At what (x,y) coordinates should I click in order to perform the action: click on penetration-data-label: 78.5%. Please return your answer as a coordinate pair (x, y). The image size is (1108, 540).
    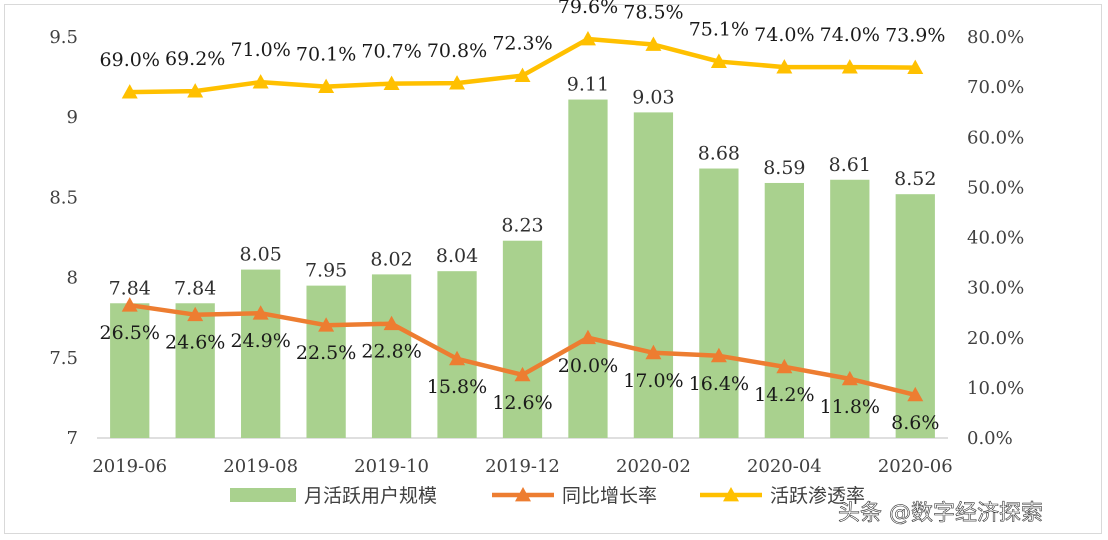
    Looking at the image, I should click on (653, 13).